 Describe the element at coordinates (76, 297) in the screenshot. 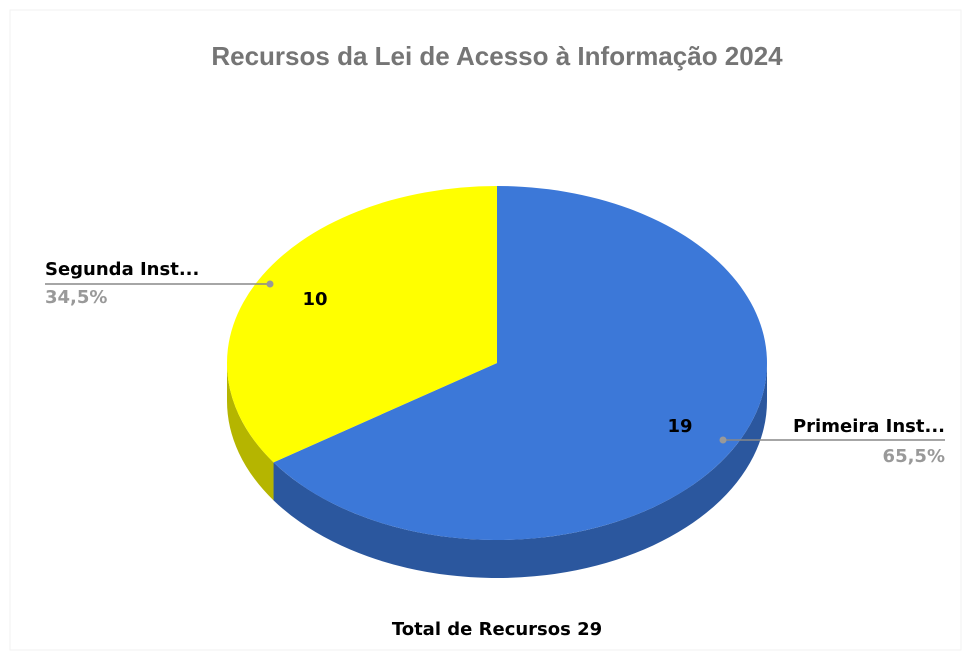

I see `percentage-label: 34,5%` at that location.